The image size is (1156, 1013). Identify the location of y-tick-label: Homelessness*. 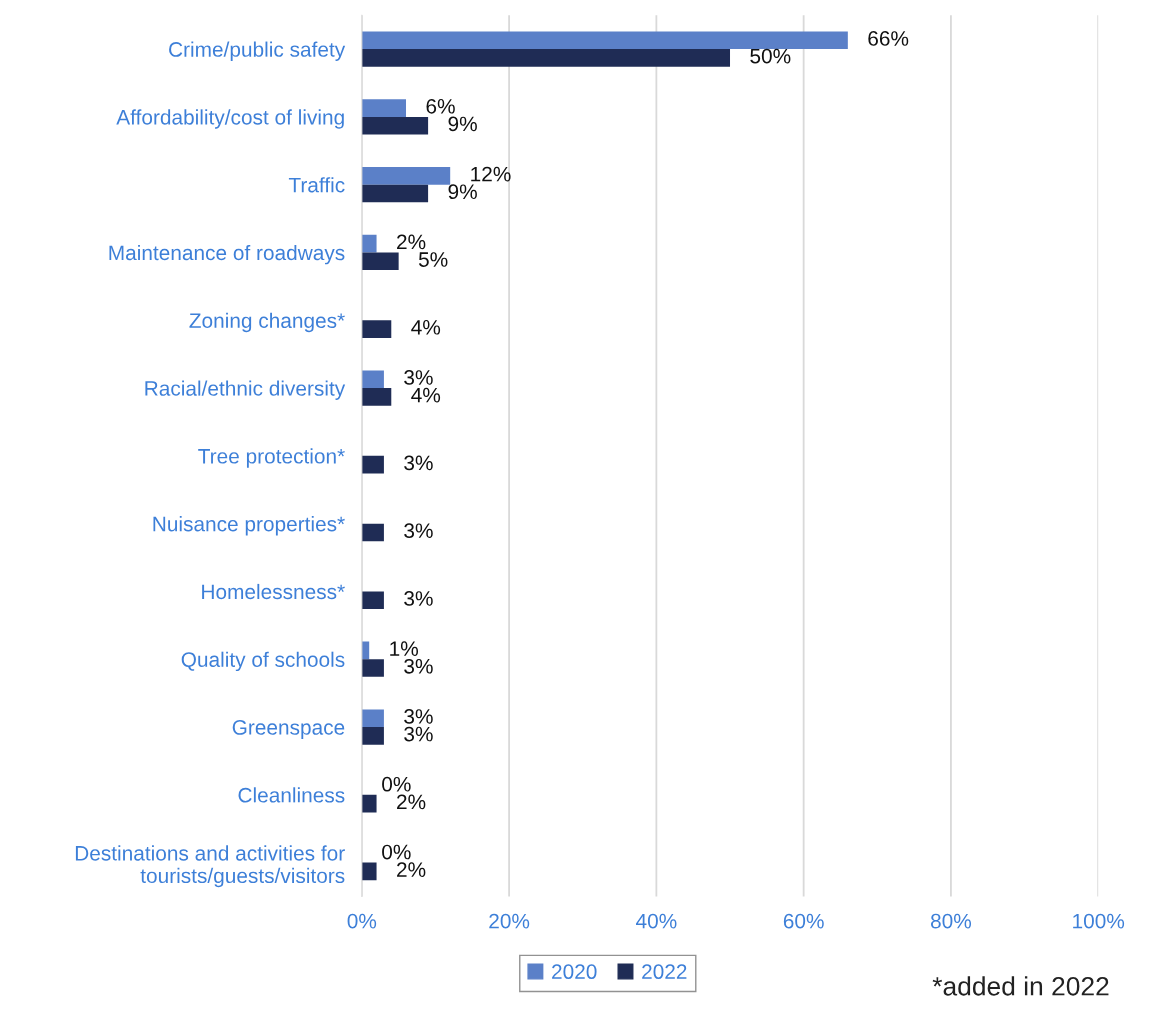
(273, 591).